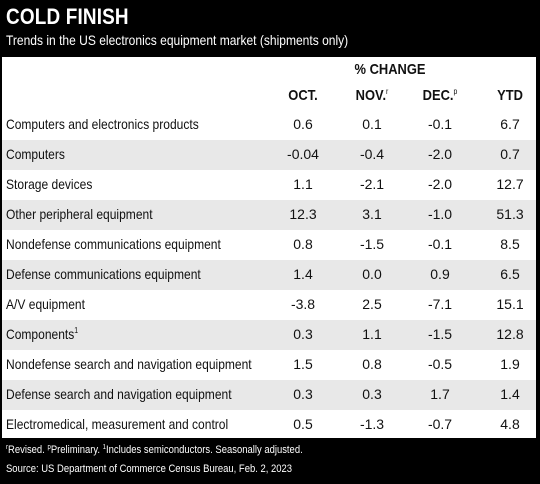  I want to click on row-label: Defense search and navigation equipment, so click(119, 394).